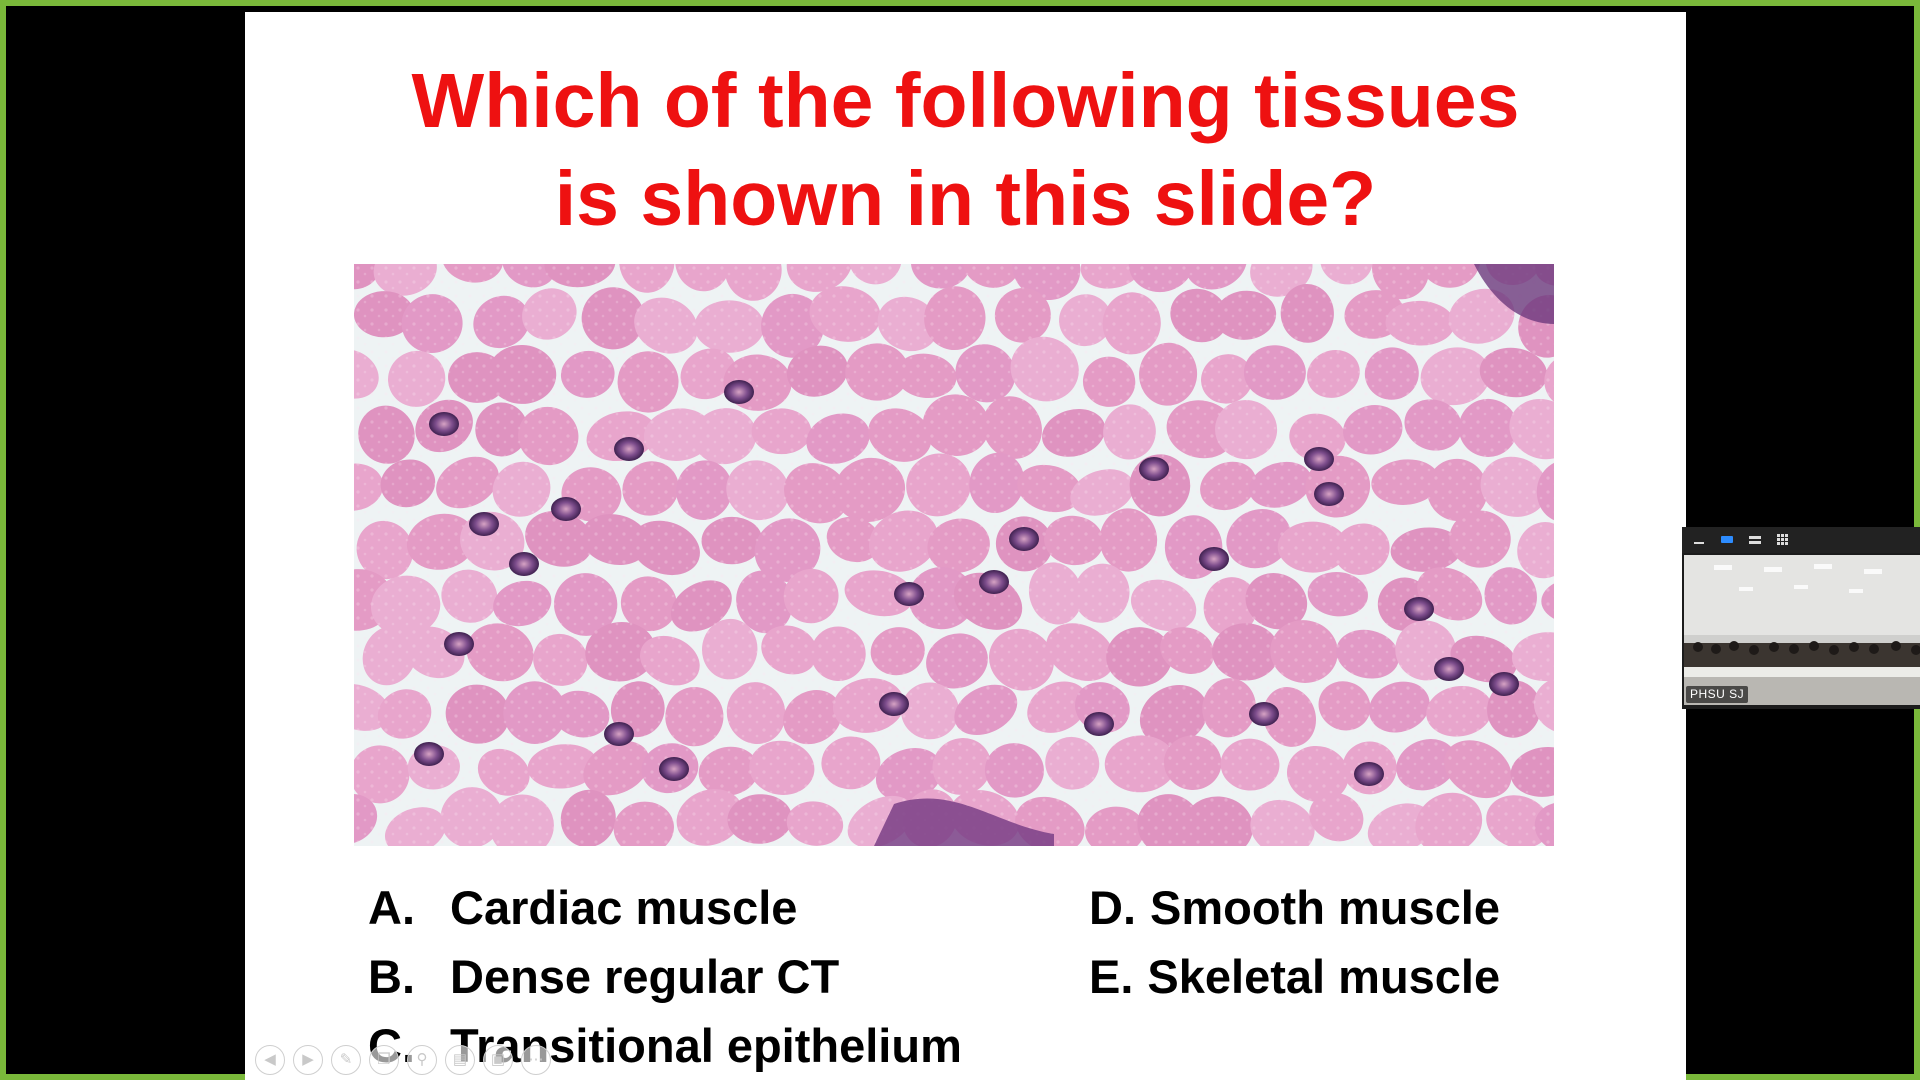 This screenshot has width=1920, height=1080. What do you see at coordinates (384, 1060) in the screenshot?
I see `copy-icon: ❐` at bounding box center [384, 1060].